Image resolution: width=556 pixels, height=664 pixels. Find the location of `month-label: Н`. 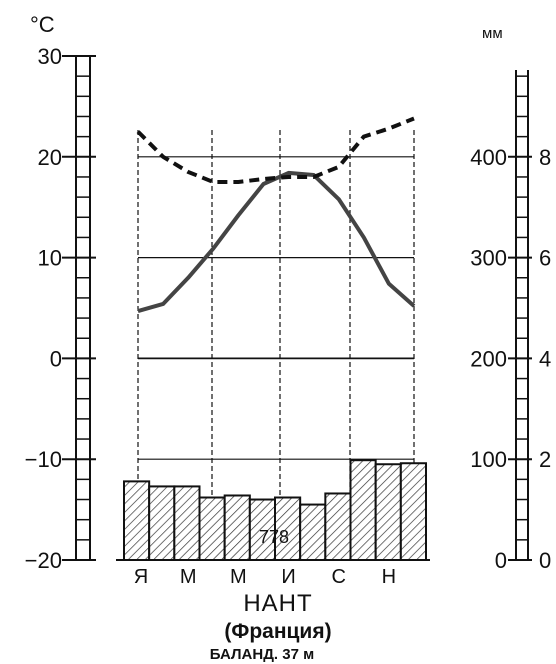

month-label: Н is located at coordinates (389, 577).